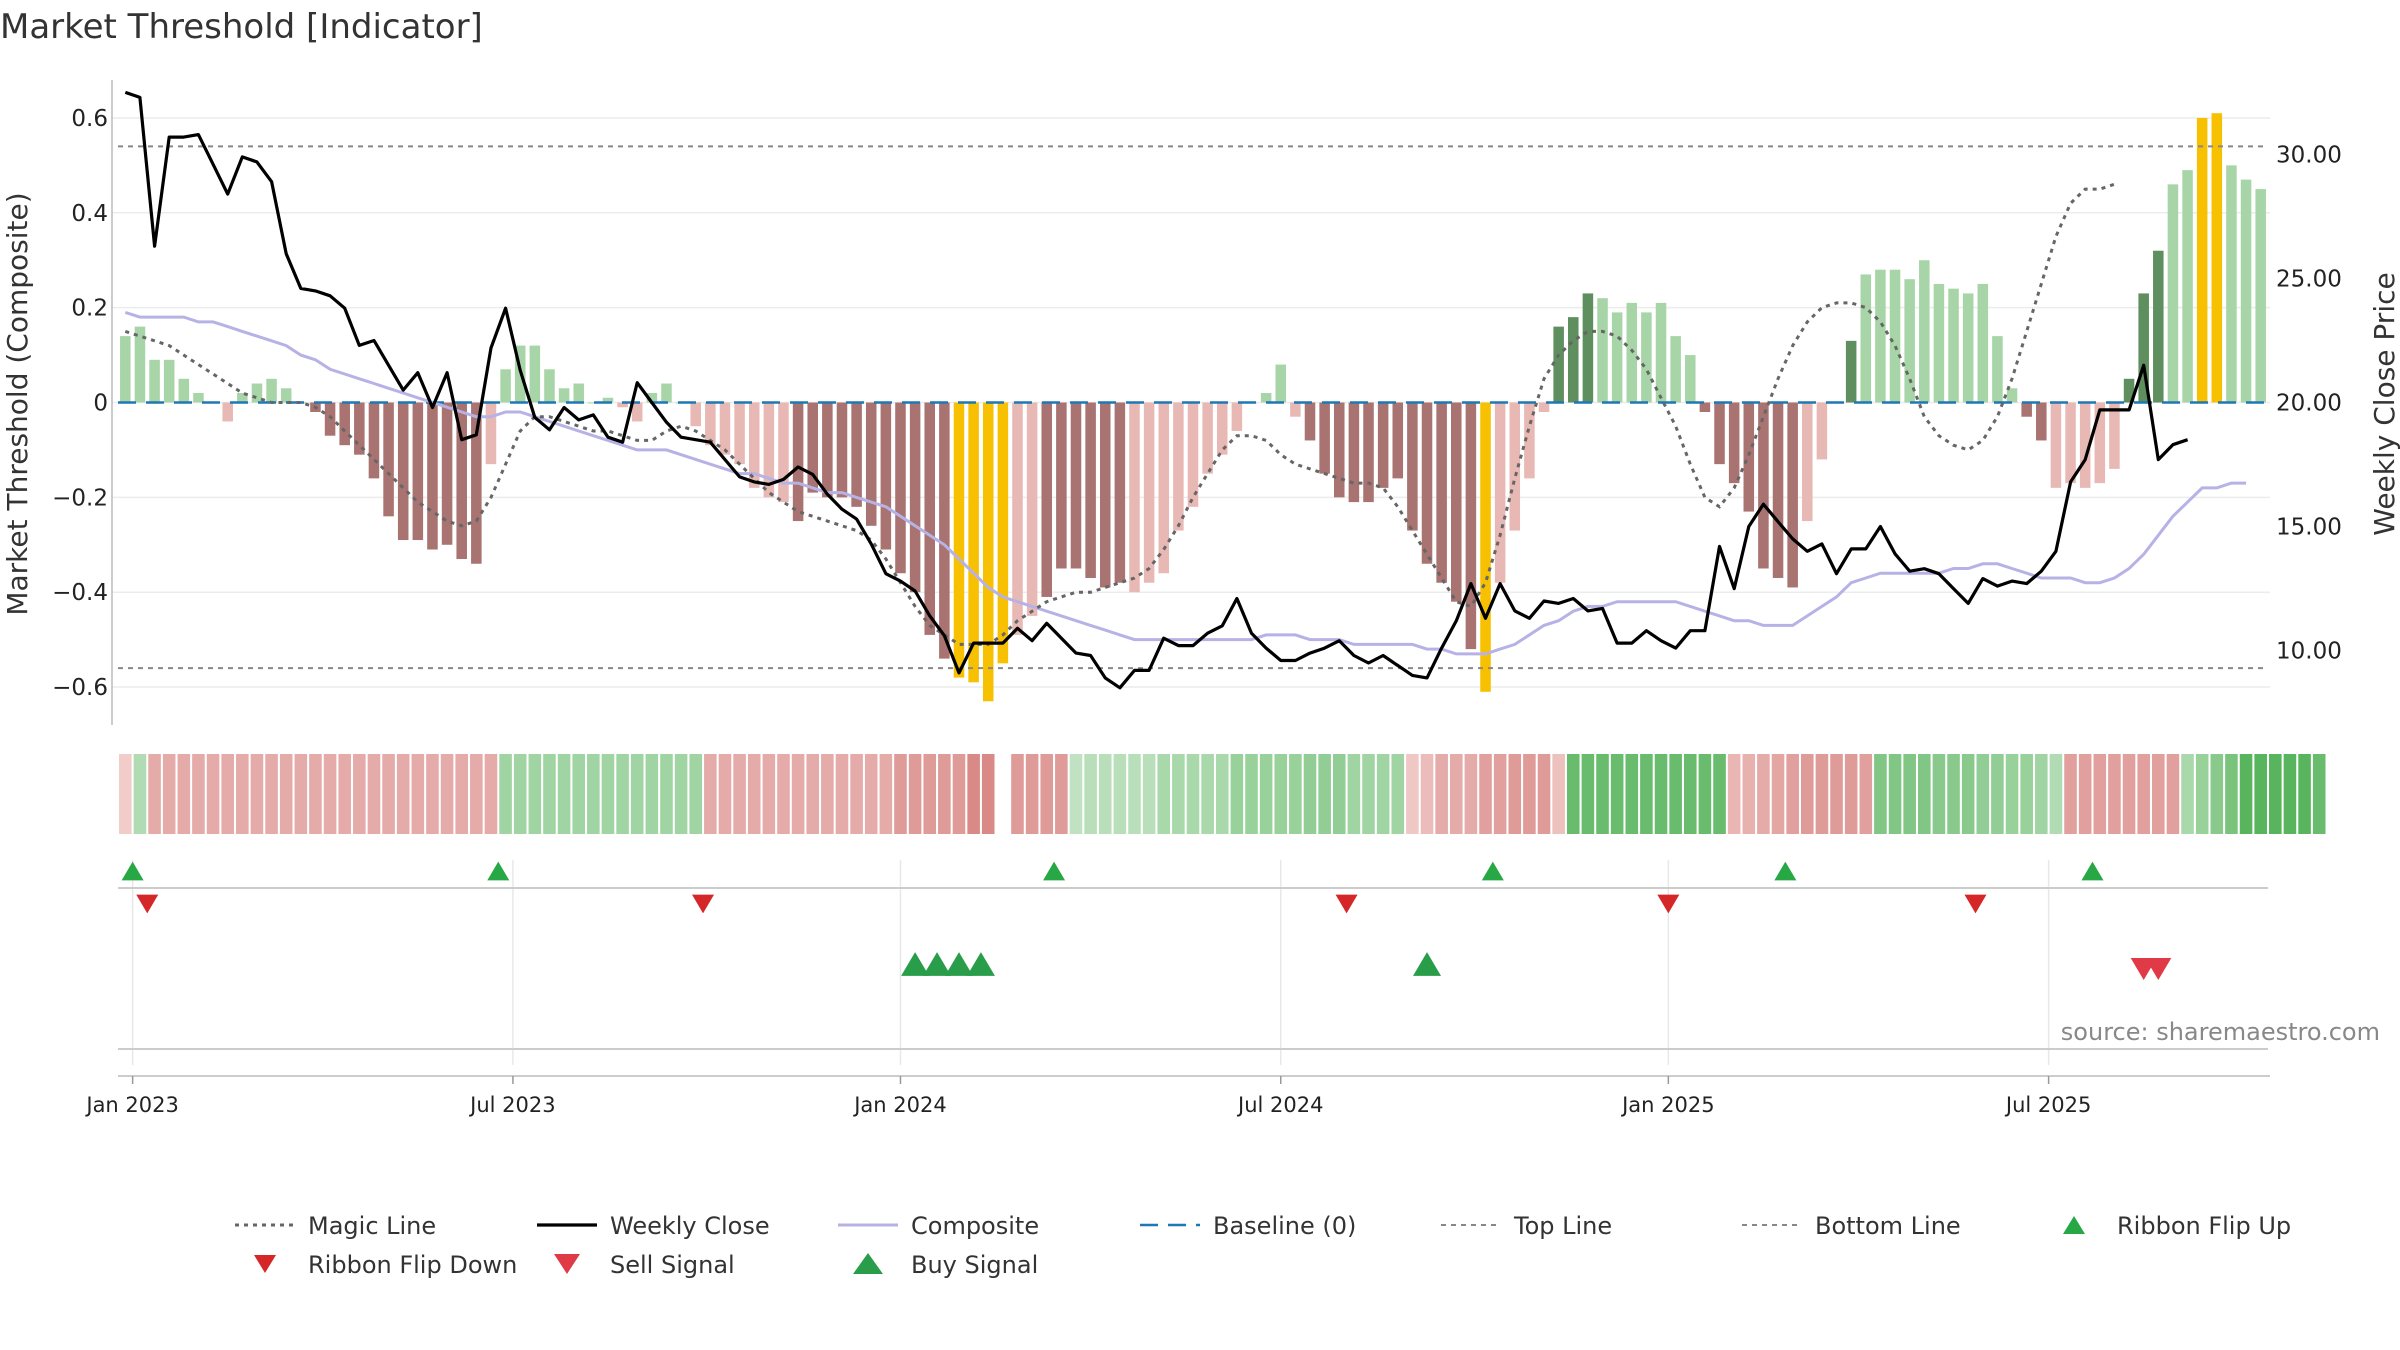  I want to click on legend-item-magic: Magic Line, so click(335, 1226).